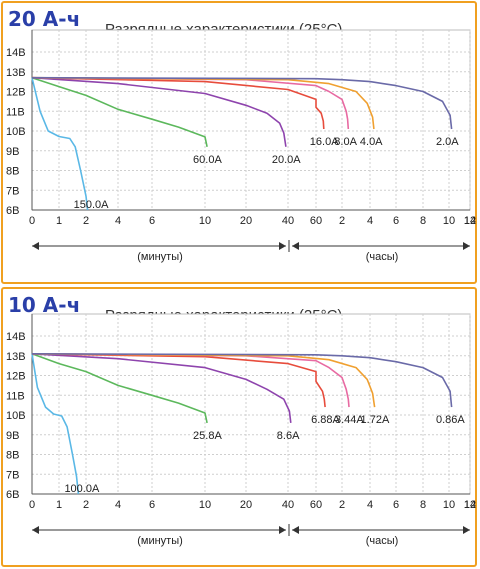  What do you see at coordinates (371, 142) in the screenshot?
I see `series-label-6: 4.0A` at bounding box center [371, 142].